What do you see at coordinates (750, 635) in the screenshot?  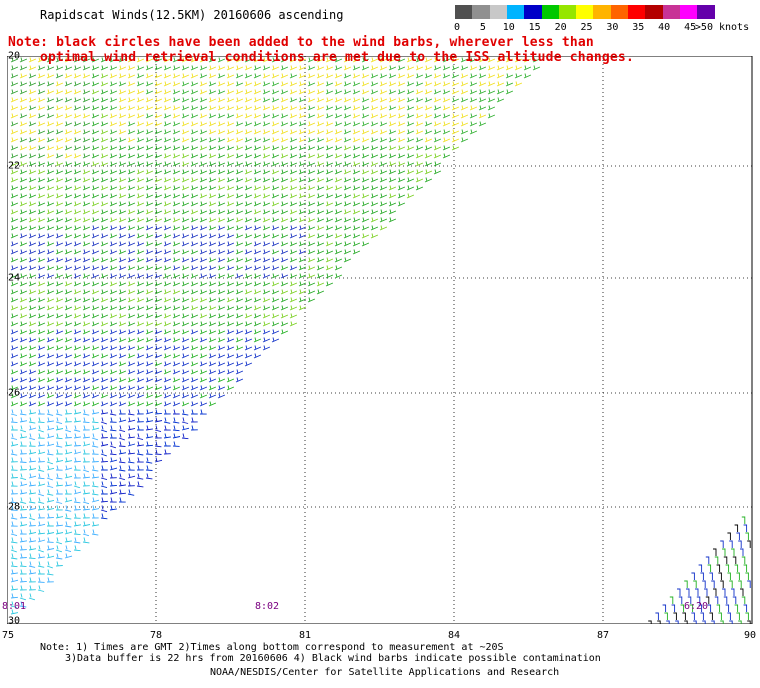 I see `lon-label-90: 90` at bounding box center [750, 635].